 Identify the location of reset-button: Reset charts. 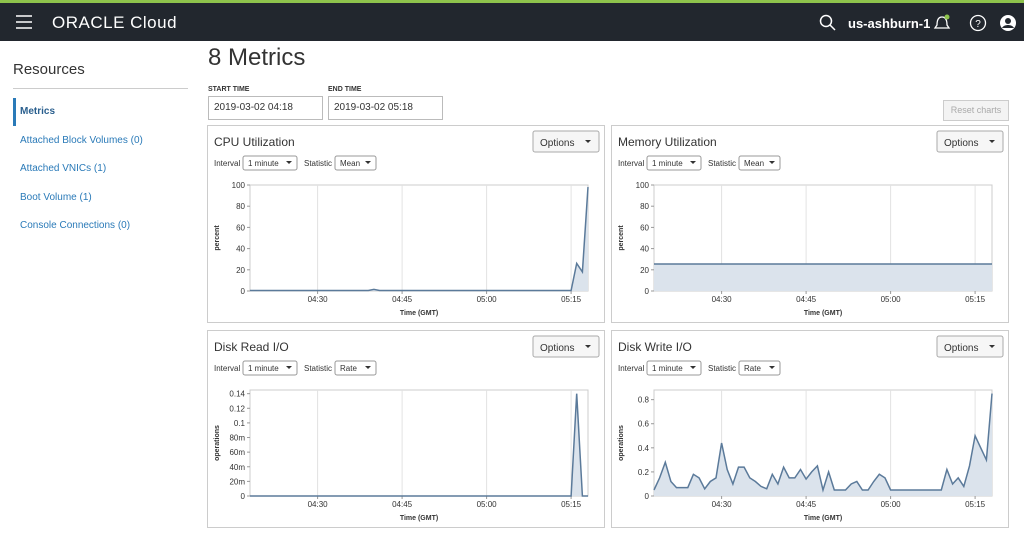
(976, 110).